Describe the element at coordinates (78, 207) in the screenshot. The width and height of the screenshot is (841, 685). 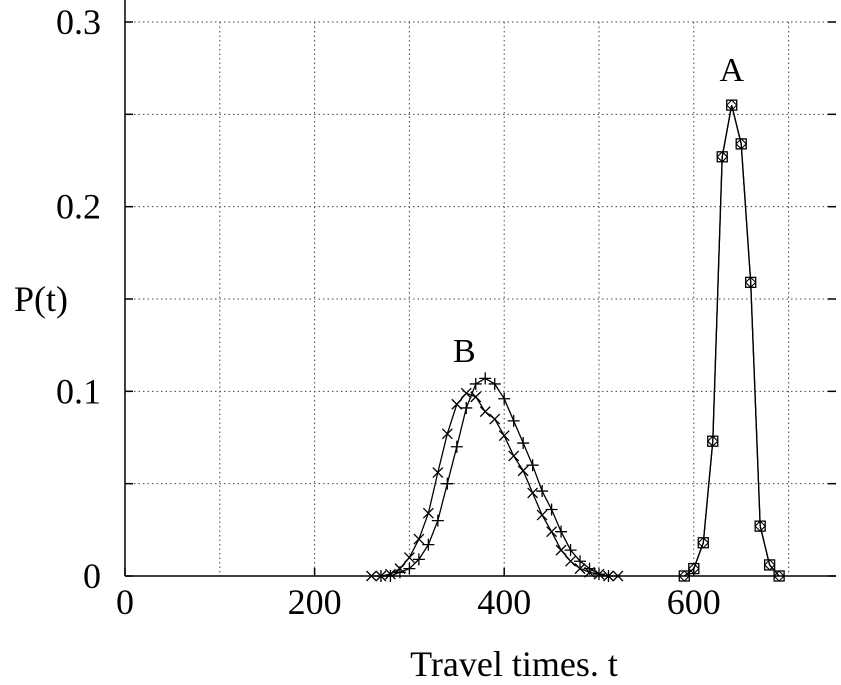
I see `y-tick-label: 0.2` at that location.